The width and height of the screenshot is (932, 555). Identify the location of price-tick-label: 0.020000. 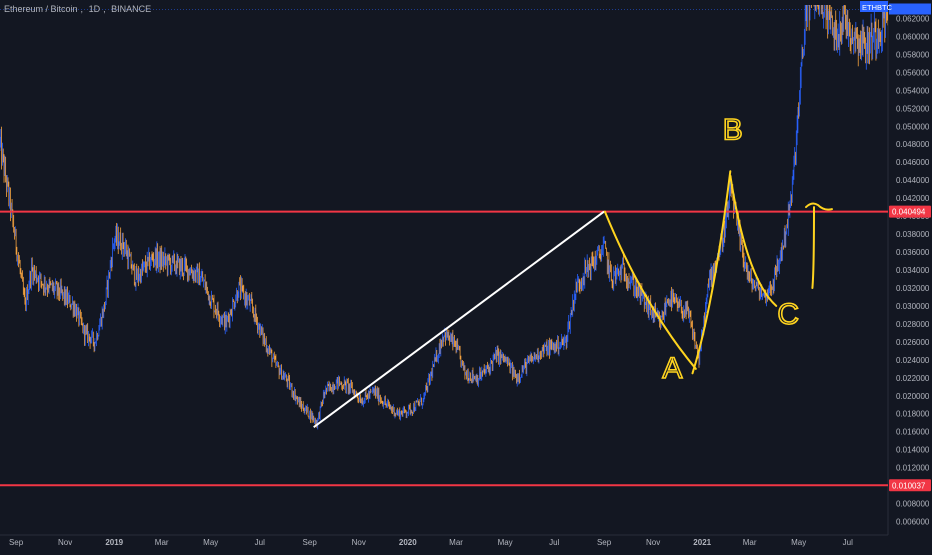
(913, 396).